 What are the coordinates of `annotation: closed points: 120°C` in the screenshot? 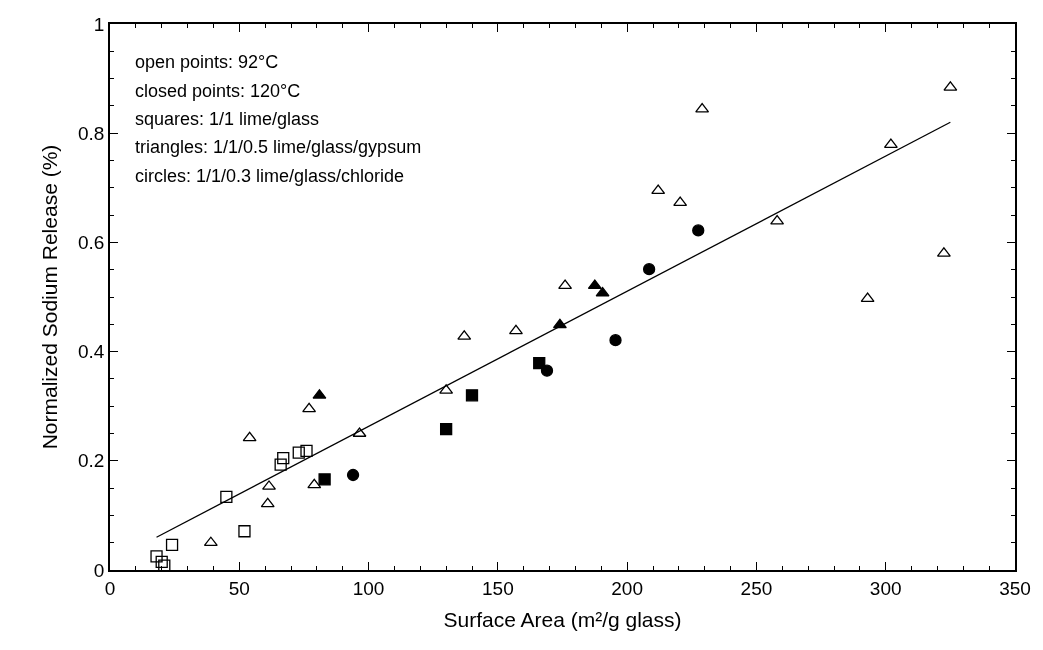 It's located at (218, 91).